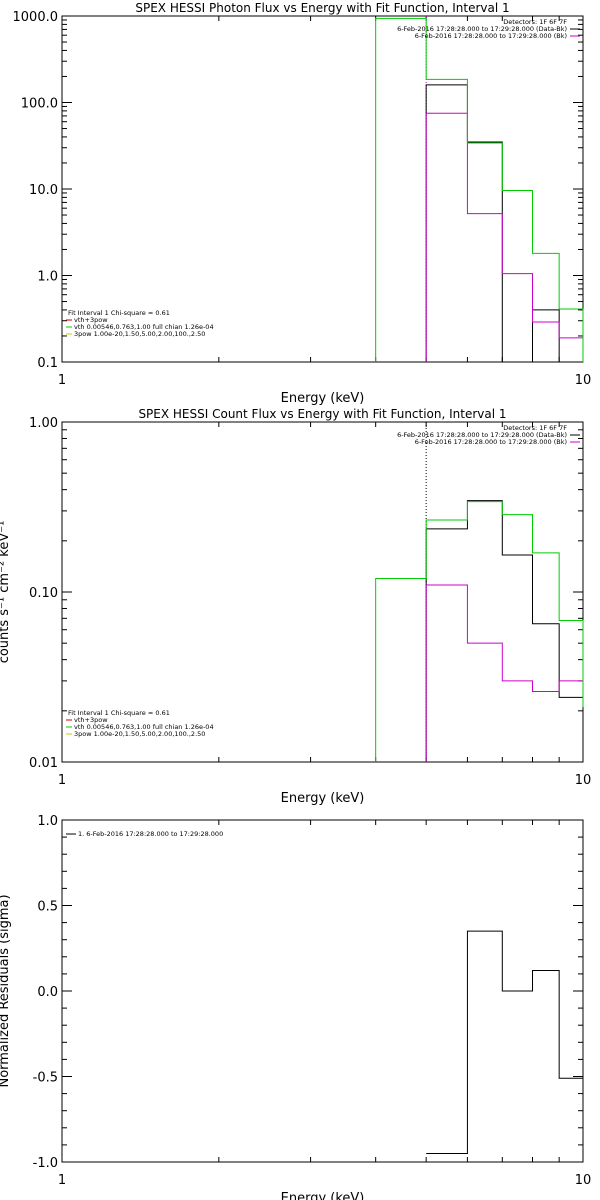  Describe the element at coordinates (47, 907) in the screenshot. I see `y-tick-label: 0.5` at that location.